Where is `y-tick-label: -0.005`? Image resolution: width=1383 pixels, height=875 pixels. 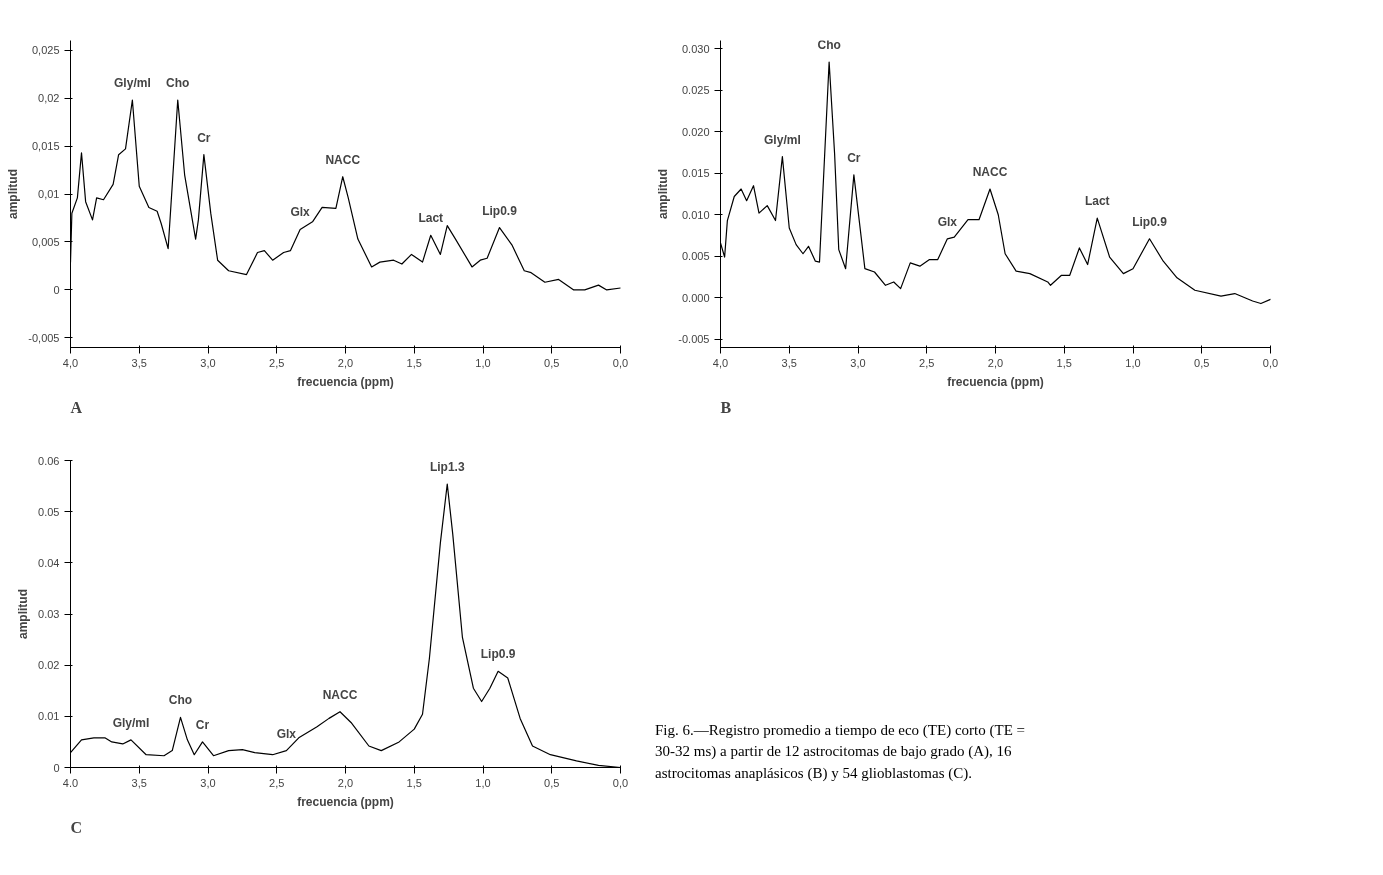
y-tick-label: -0.005 is located at coordinates (694, 339).